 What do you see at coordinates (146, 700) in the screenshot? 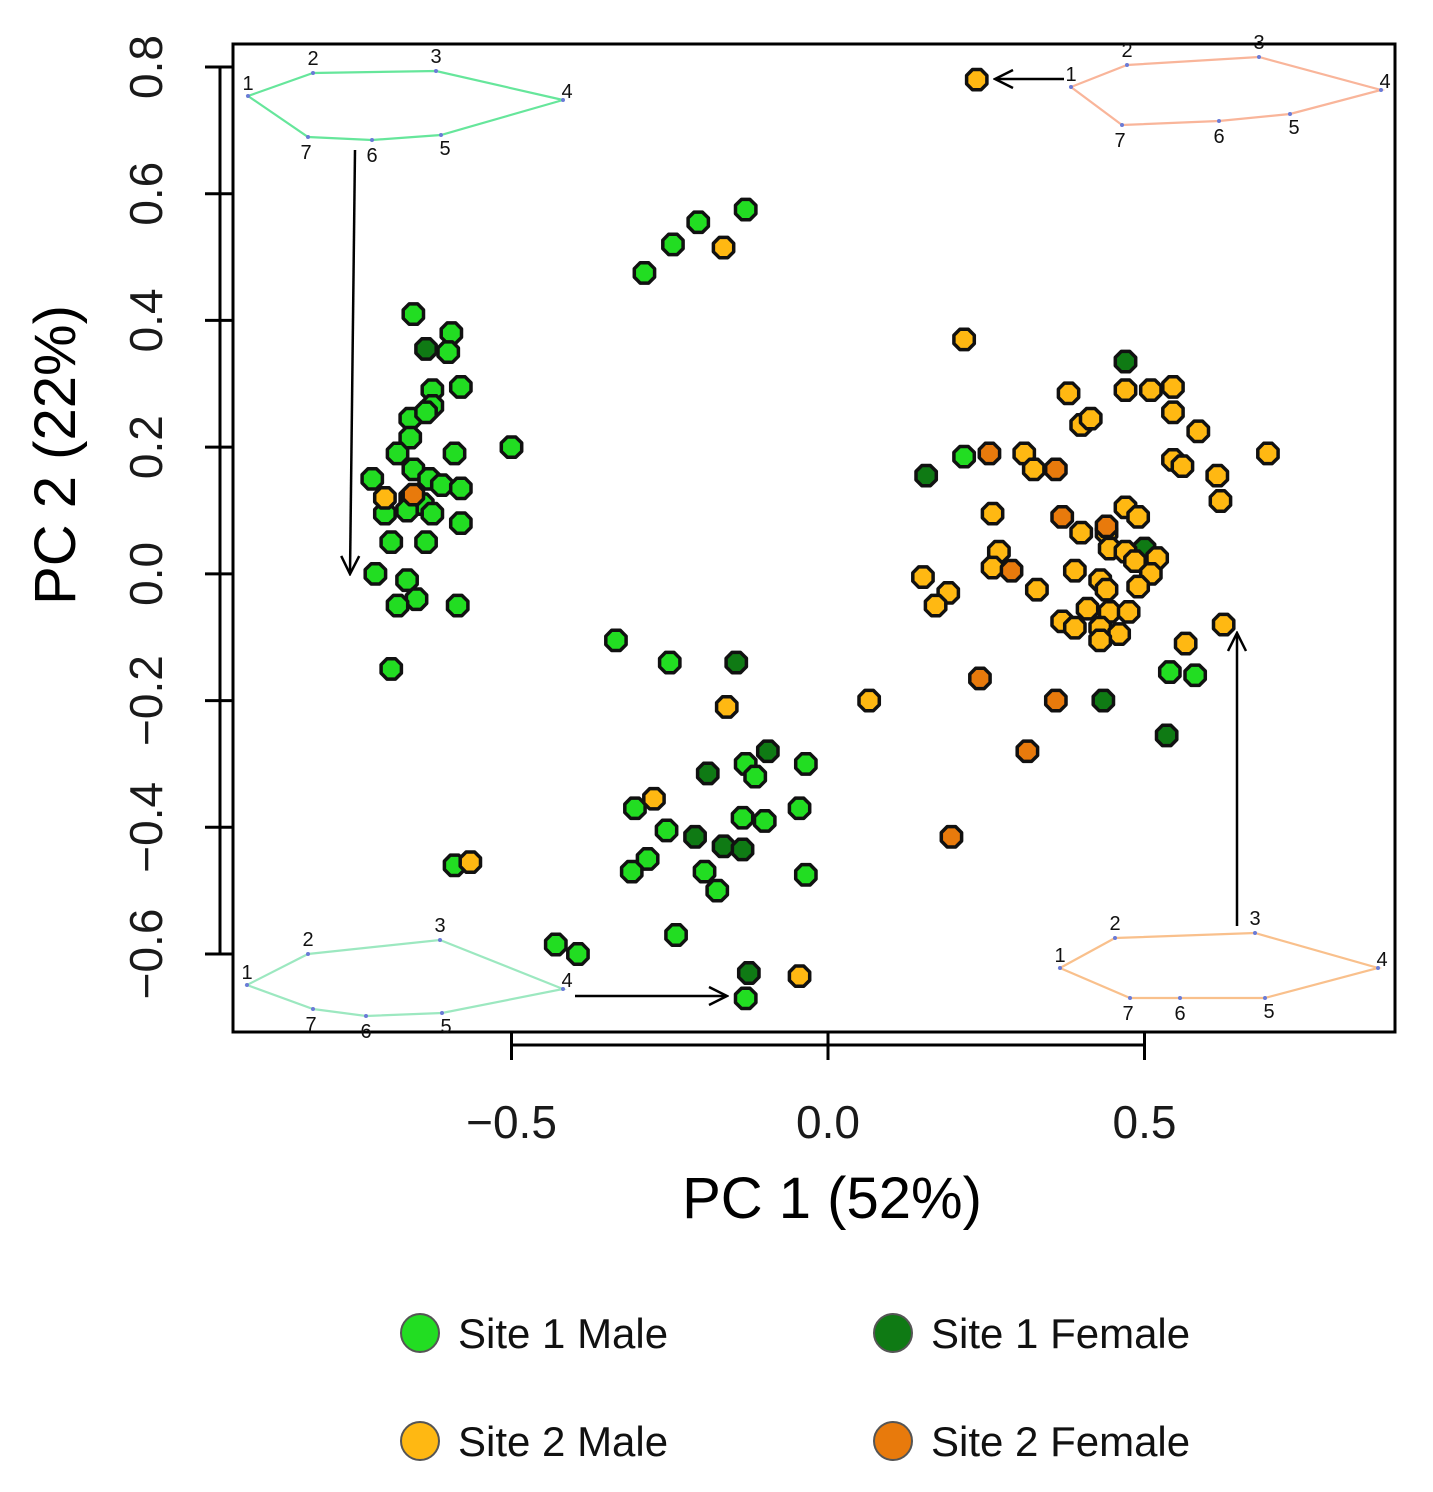
I see `y-tick-label: −0.2` at bounding box center [146, 700].